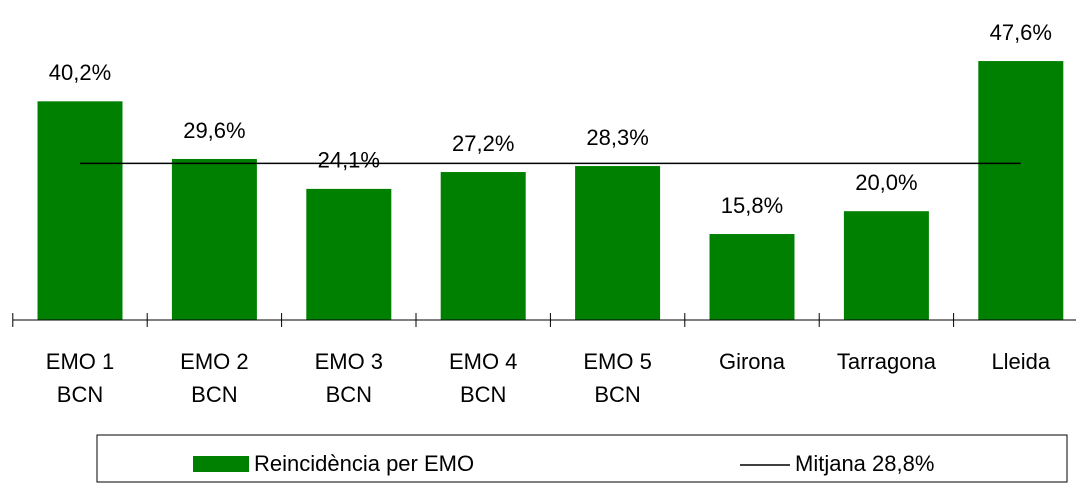 Image resolution: width=1077 pixels, height=483 pixels. What do you see at coordinates (214, 130) in the screenshot?
I see `data-label: 29,6%` at bounding box center [214, 130].